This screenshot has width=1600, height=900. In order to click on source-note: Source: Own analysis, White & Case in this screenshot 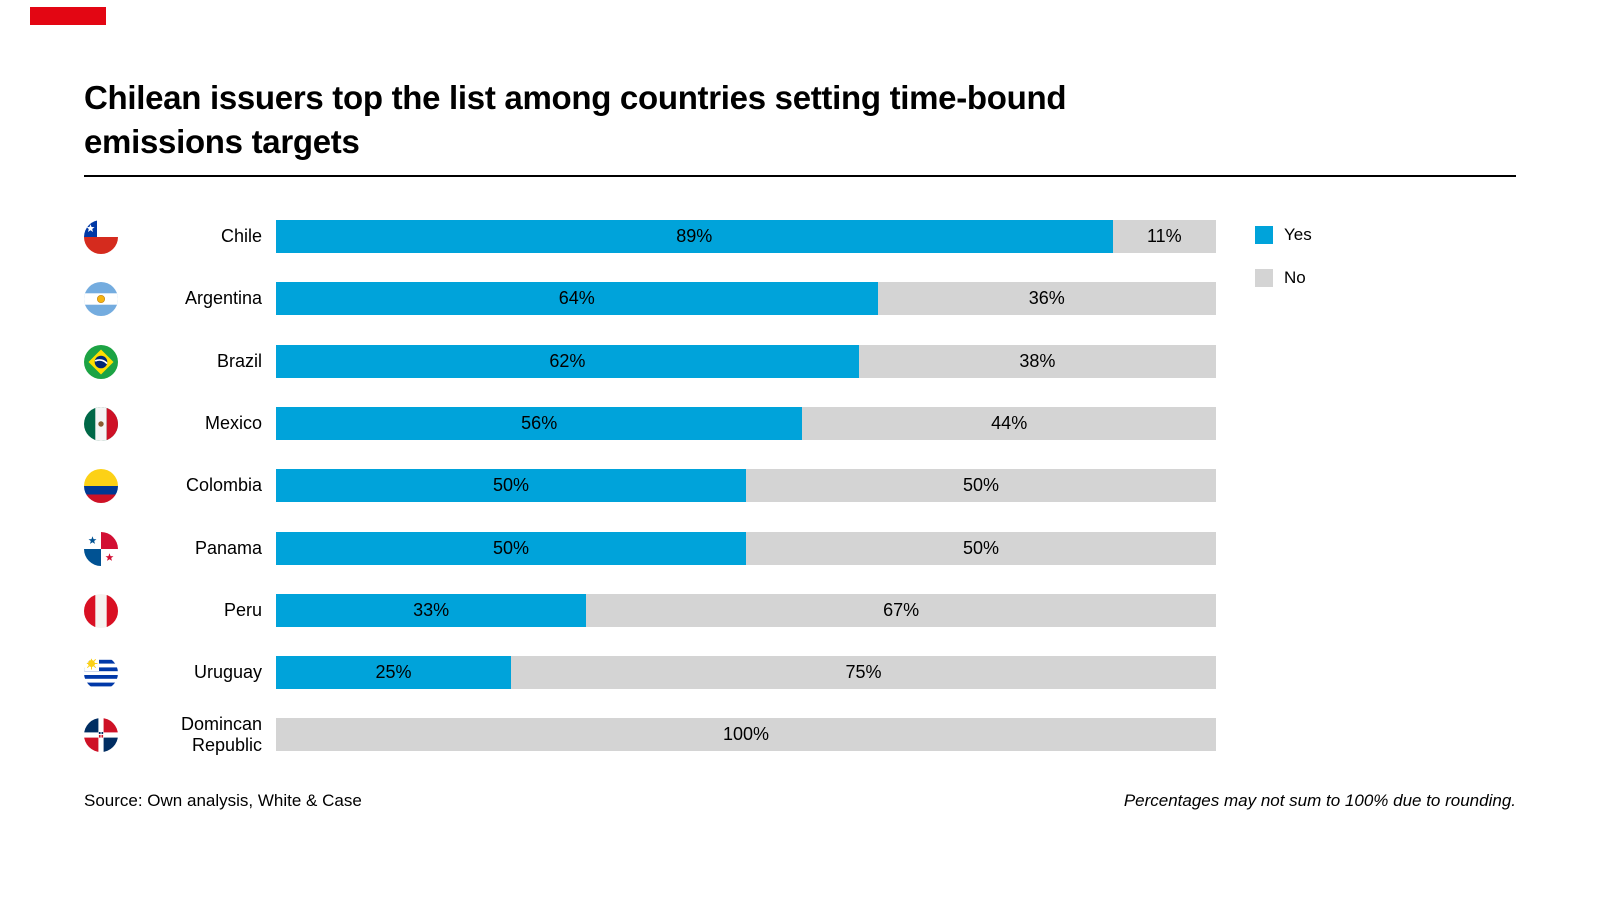, I will do `click(223, 800)`.